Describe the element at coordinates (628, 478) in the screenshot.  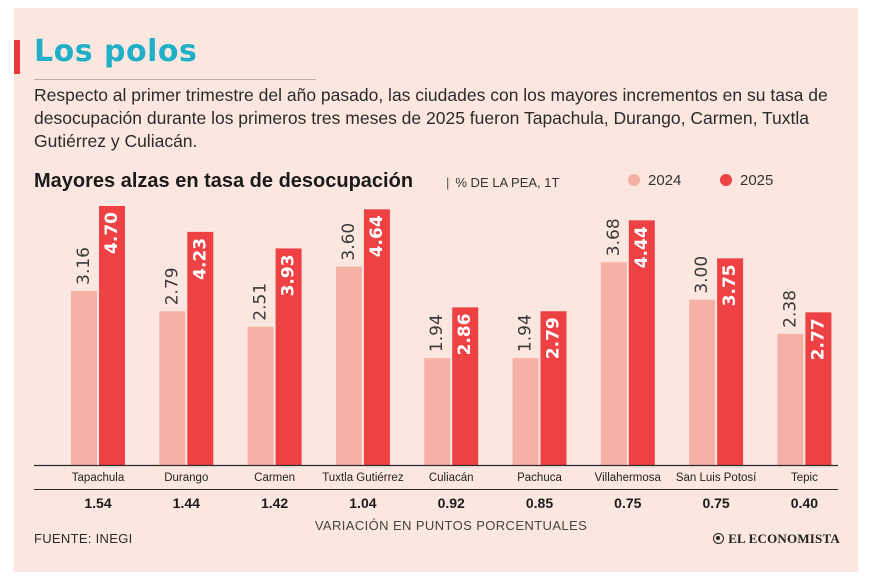
I see `category-label: Villahermosa` at that location.